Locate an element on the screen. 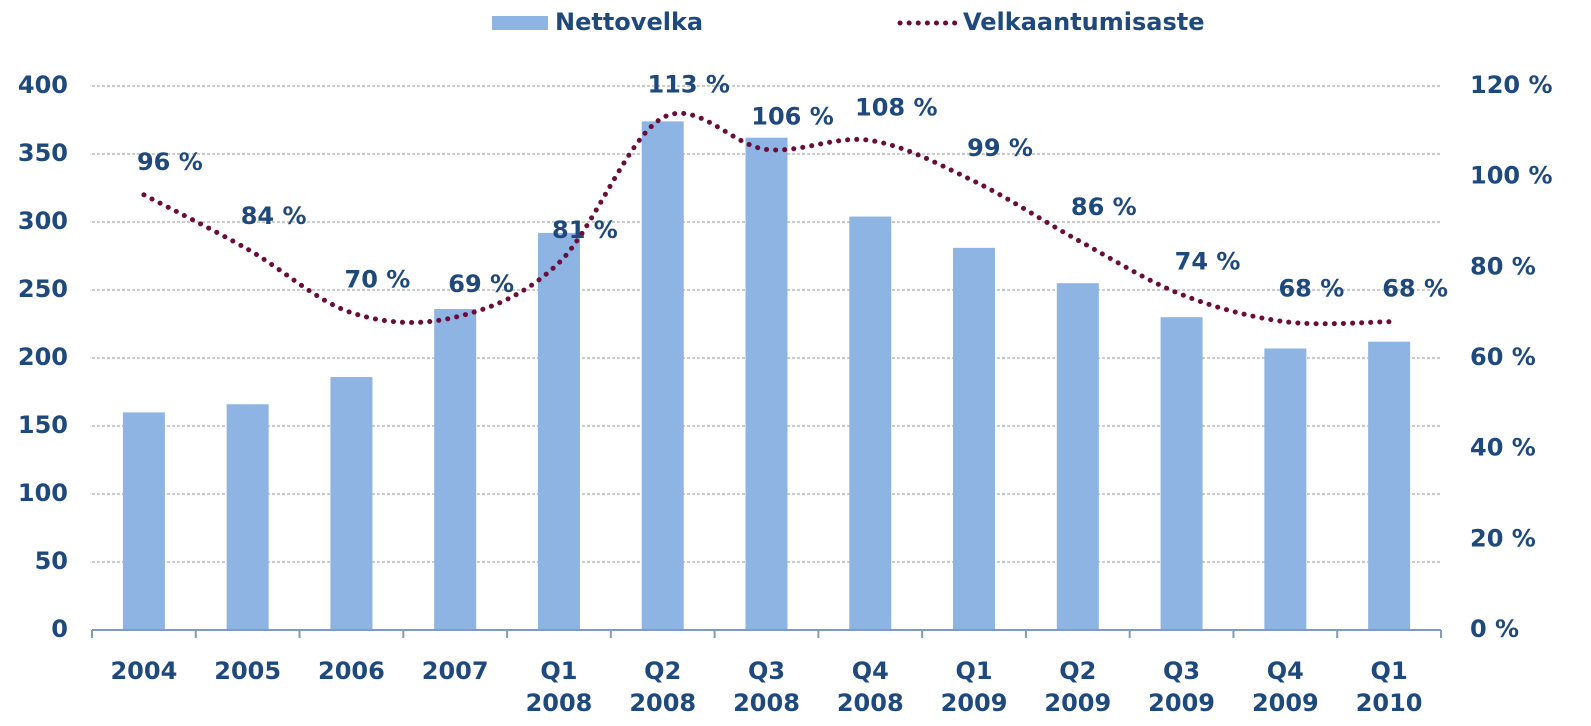 This screenshot has height=726, width=1591. y-tick-label: 350 is located at coordinates (43, 153).